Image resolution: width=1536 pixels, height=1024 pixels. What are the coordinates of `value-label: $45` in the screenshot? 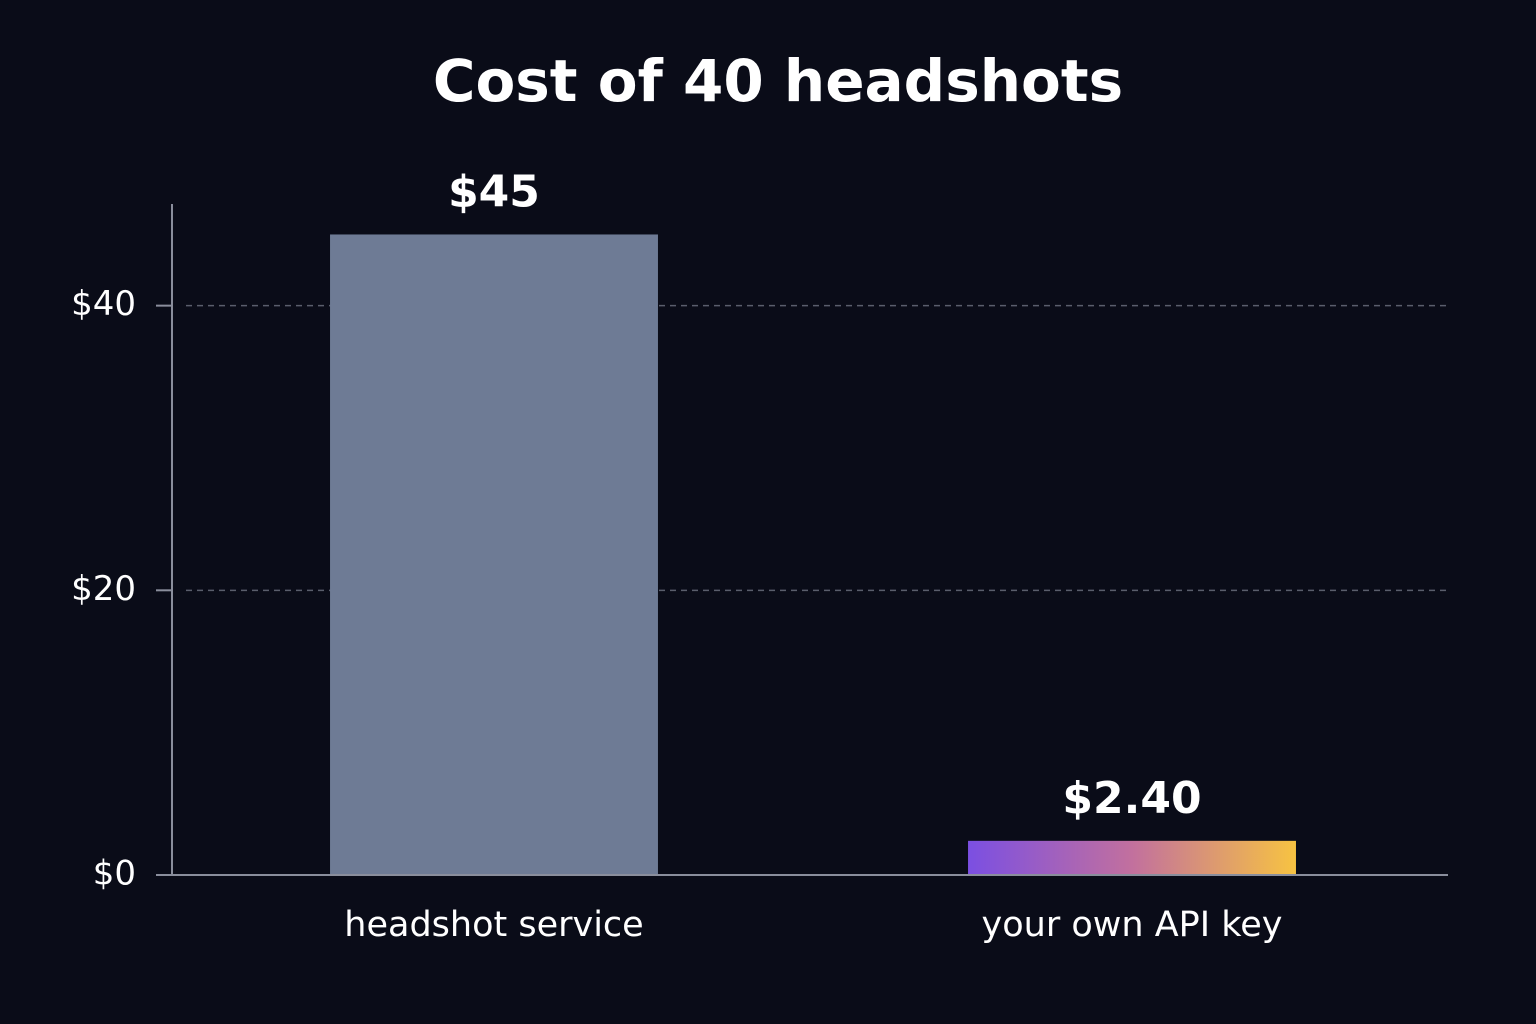 It's located at (494, 191).